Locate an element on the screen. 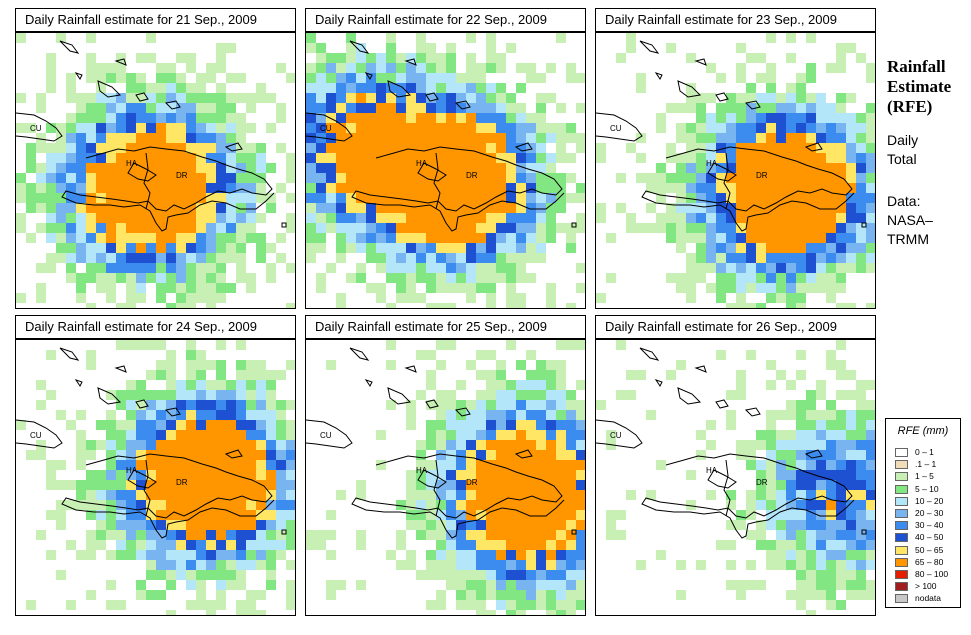 The height and width of the screenshot is (635, 971). coastline is located at coordinates (658, 76).